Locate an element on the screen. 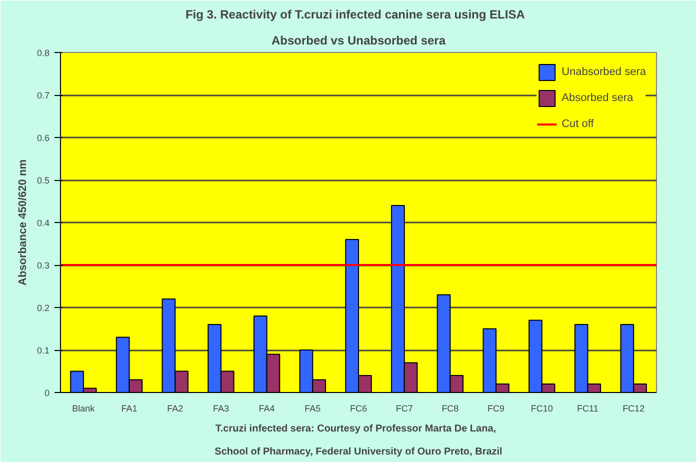 The image size is (696, 462). x-tick-label: FC10 is located at coordinates (541, 409).